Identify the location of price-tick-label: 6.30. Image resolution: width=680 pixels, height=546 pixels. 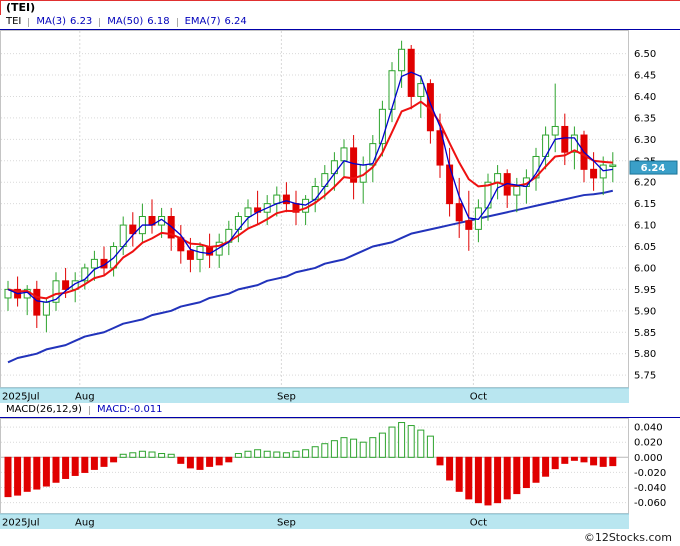
(645, 140).